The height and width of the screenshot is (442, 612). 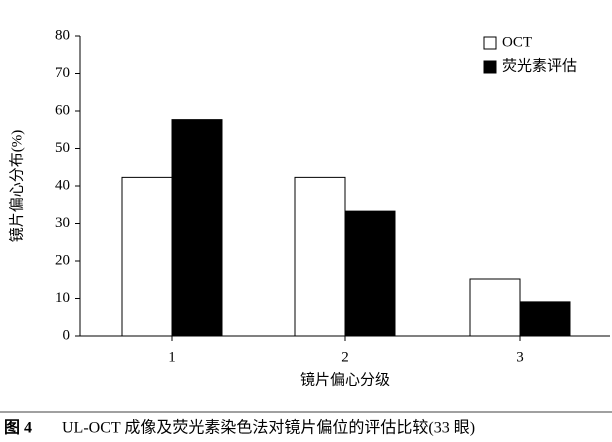 What do you see at coordinates (345, 357) in the screenshot?
I see `x-tick-label: 2` at bounding box center [345, 357].